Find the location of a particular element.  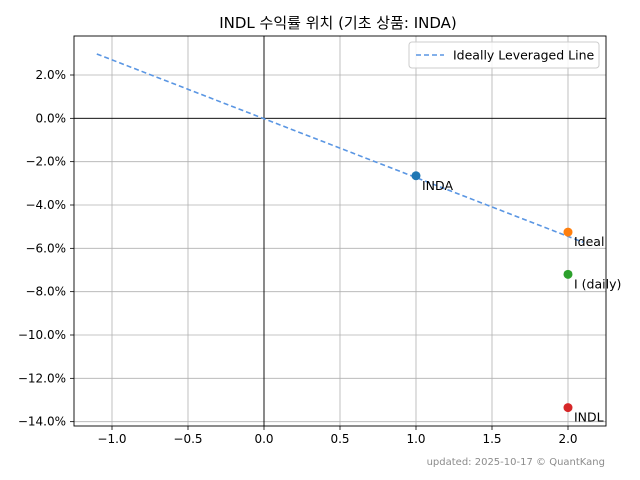

x-tick-label: 0.5 is located at coordinates (339, 439).